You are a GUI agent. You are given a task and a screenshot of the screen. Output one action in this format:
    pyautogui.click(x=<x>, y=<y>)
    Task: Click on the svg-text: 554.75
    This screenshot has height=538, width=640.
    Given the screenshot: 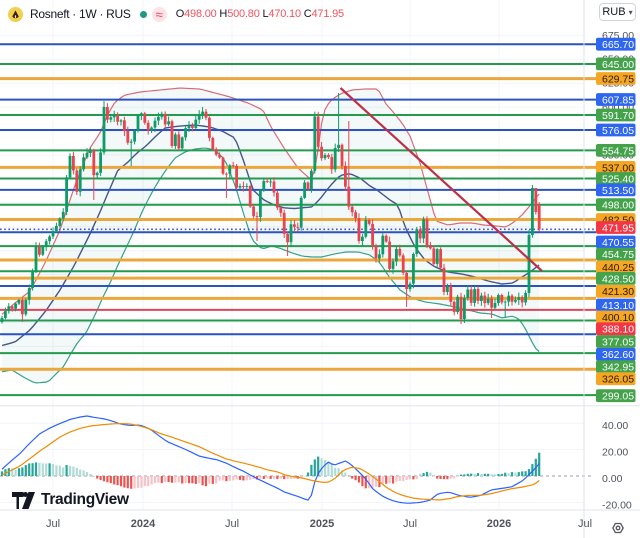 What is the action you would take?
    pyautogui.click(x=618, y=151)
    